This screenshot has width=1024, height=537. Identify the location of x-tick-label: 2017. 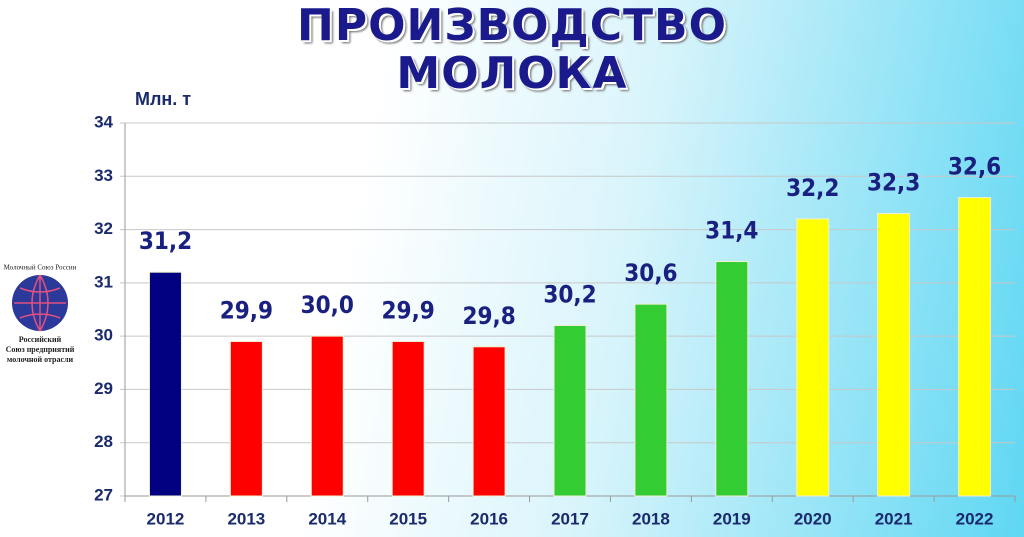
(570, 518).